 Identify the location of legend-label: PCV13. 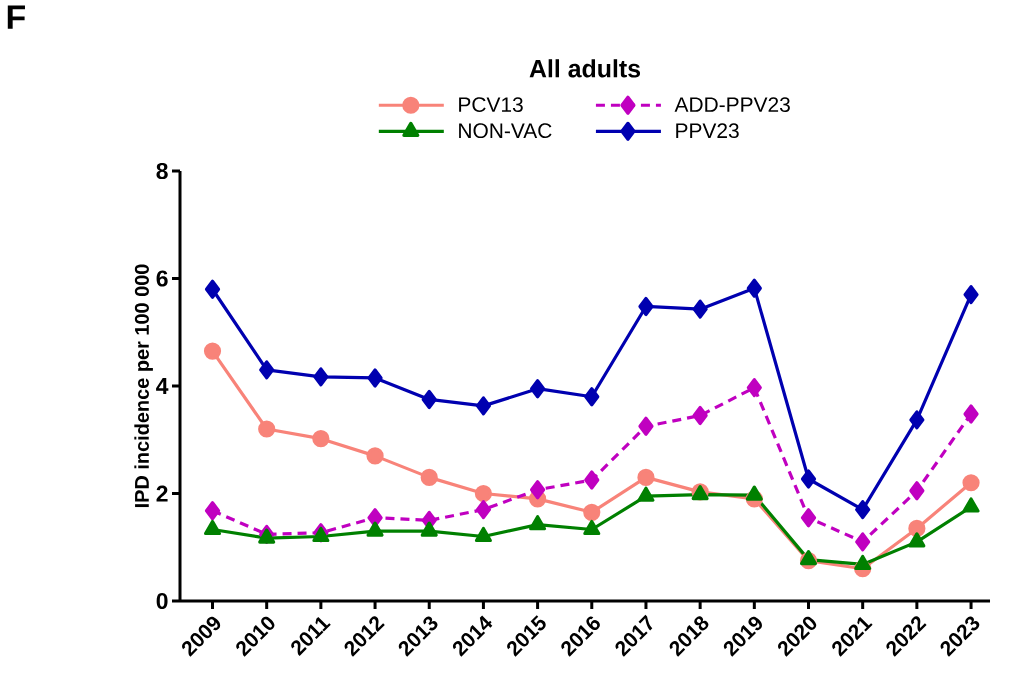
(491, 104).